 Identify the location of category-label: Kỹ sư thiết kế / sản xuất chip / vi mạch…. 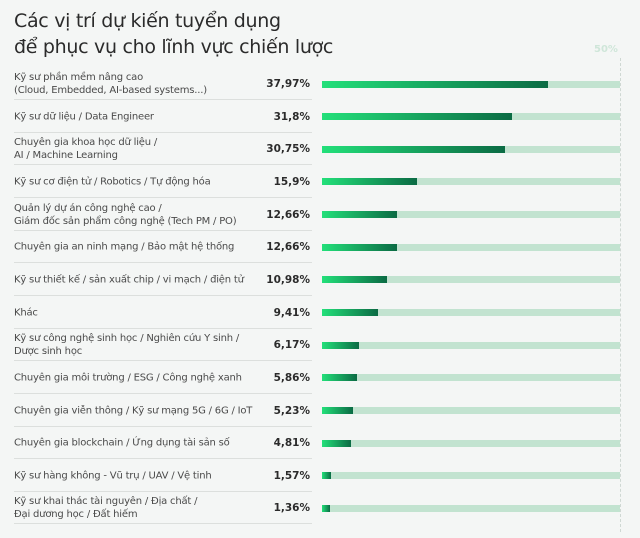
(129, 280).